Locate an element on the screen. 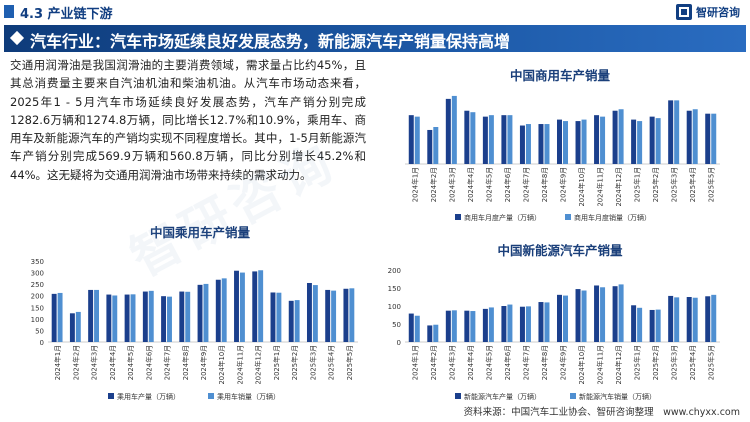  commercial-chart-title: 中国商用车产销量 is located at coordinates (559, 75).